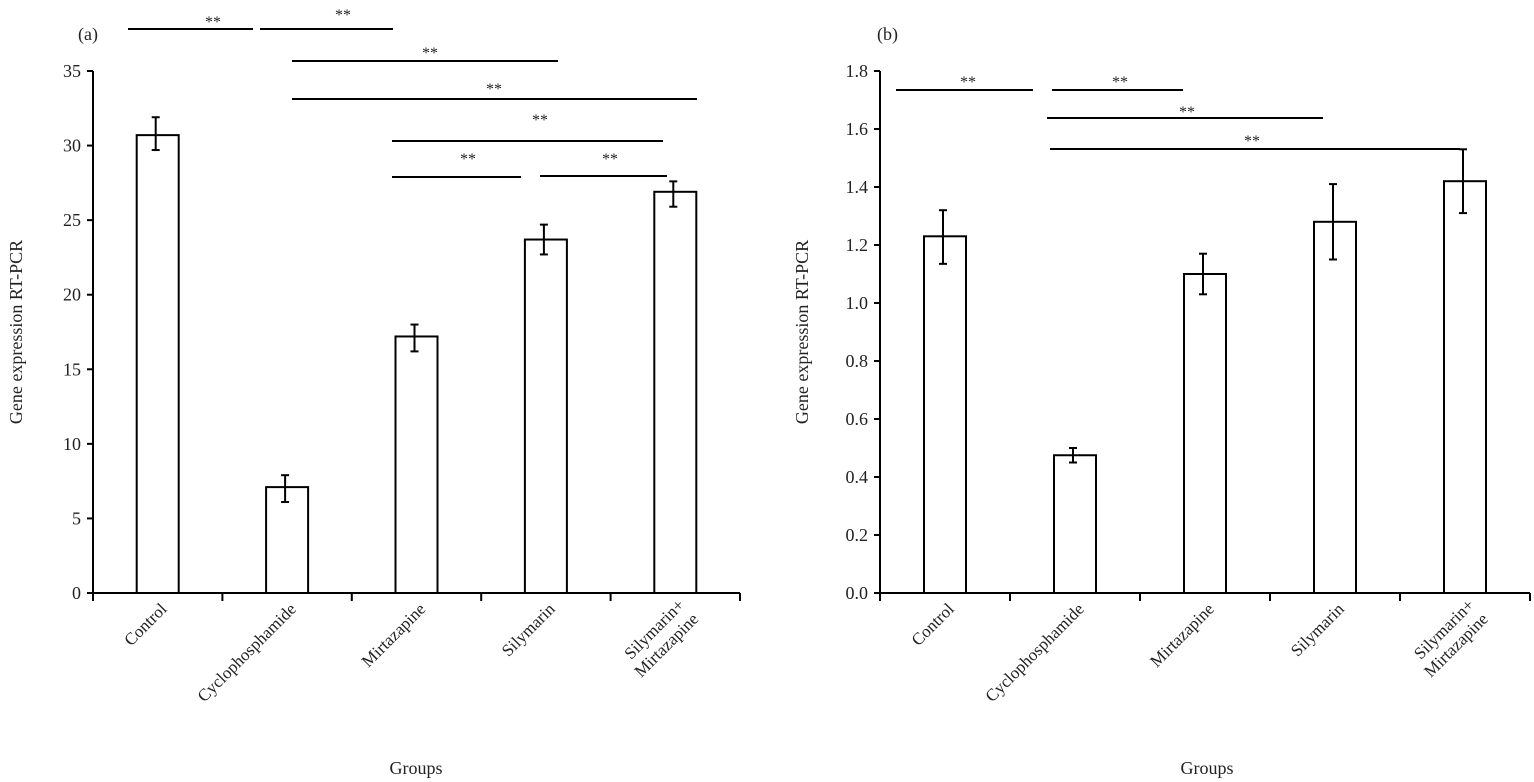  Describe the element at coordinates (76, 593) in the screenshot. I see `y-tick-label: 0` at that location.